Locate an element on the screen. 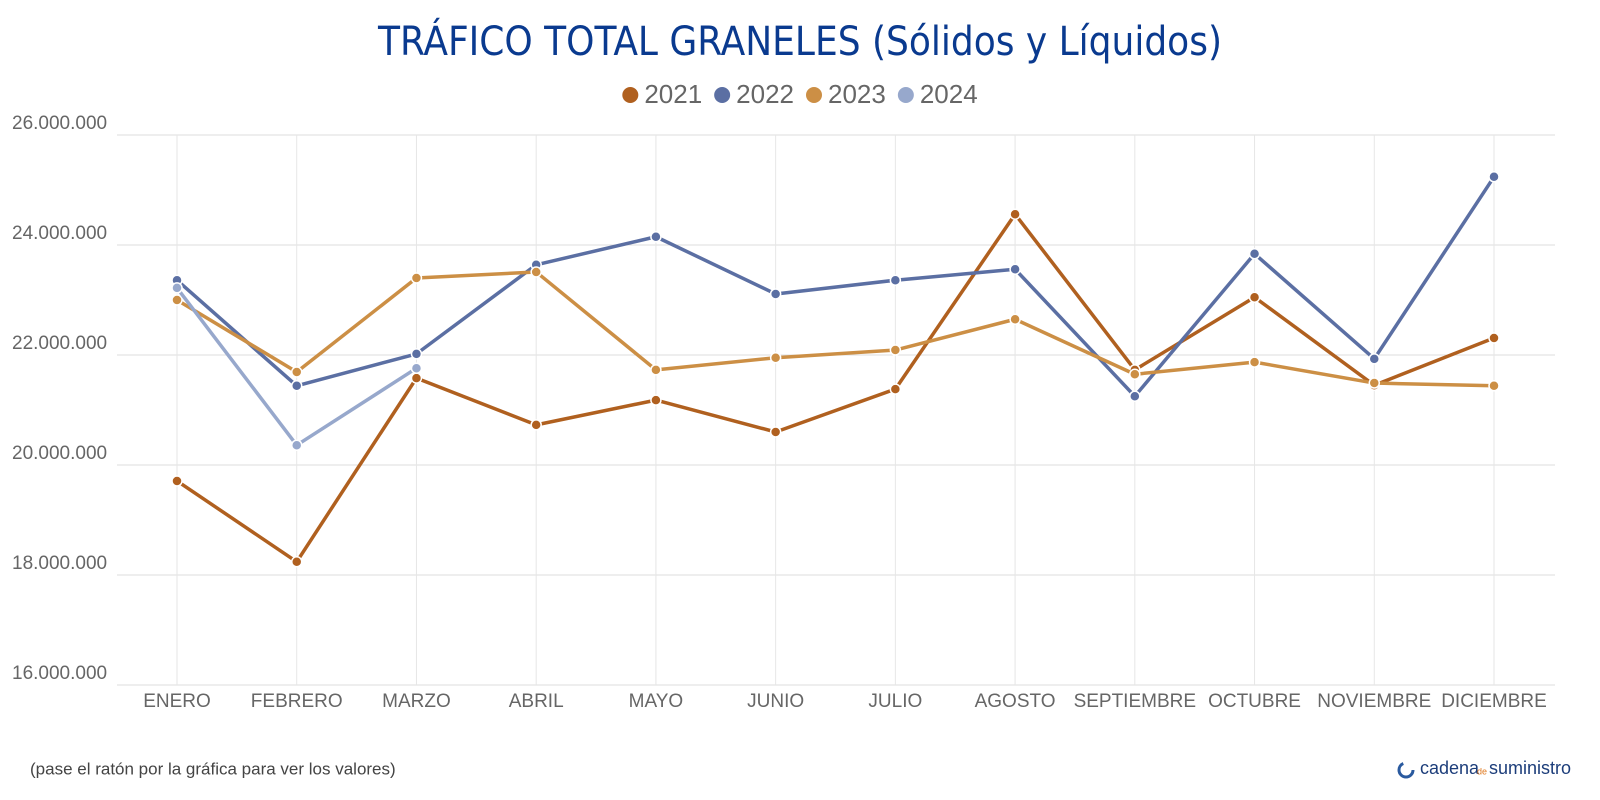  x-tick-label: DICIEMBRE is located at coordinates (1494, 701).